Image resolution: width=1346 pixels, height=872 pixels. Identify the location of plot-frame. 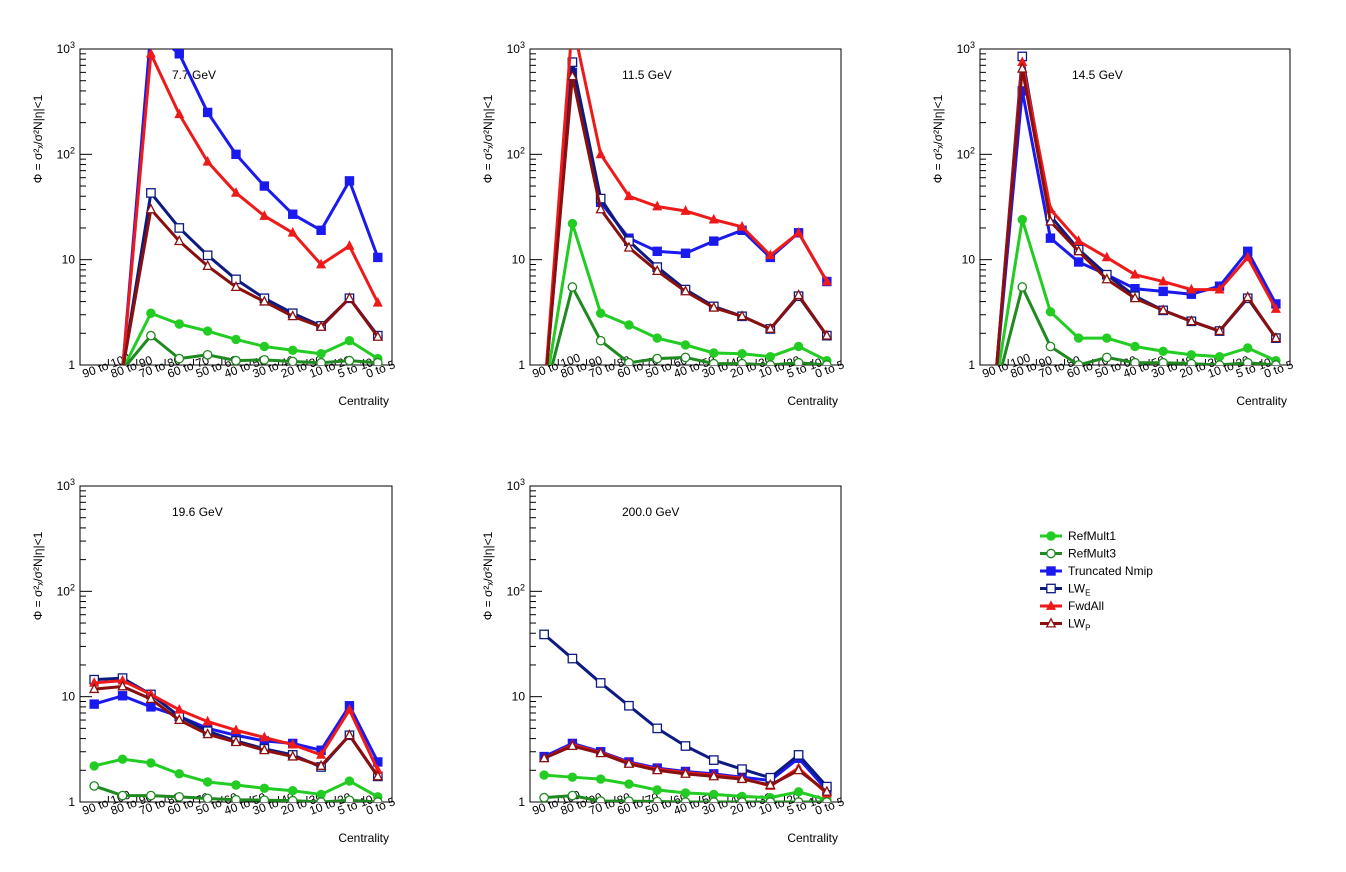
(685, 207).